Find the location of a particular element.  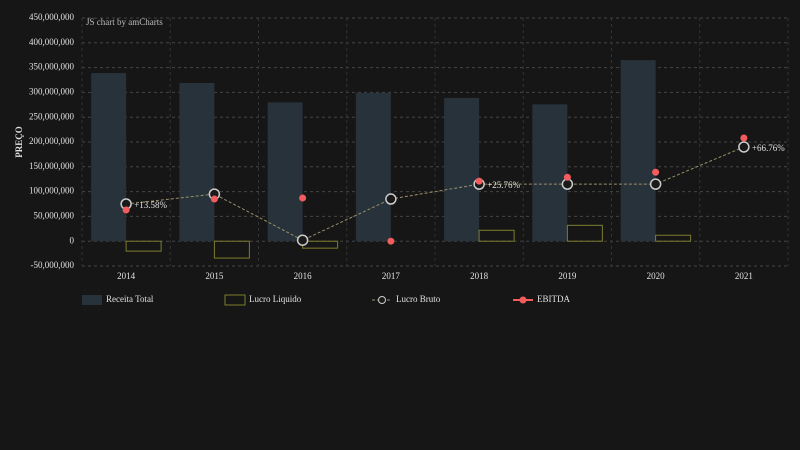

y-tick-label: 100,000,000 is located at coordinates (52, 191).